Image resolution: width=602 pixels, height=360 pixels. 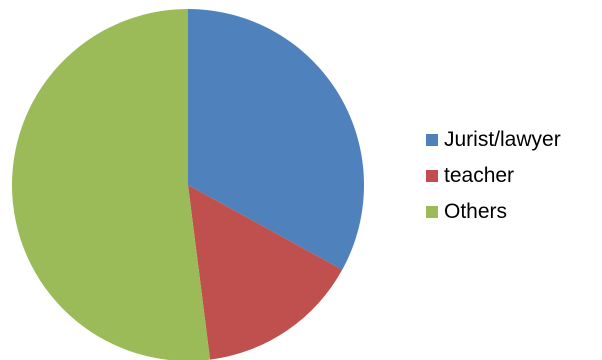 What do you see at coordinates (265, 272) in the screenshot?
I see `pie-slice-teacher` at bounding box center [265, 272].